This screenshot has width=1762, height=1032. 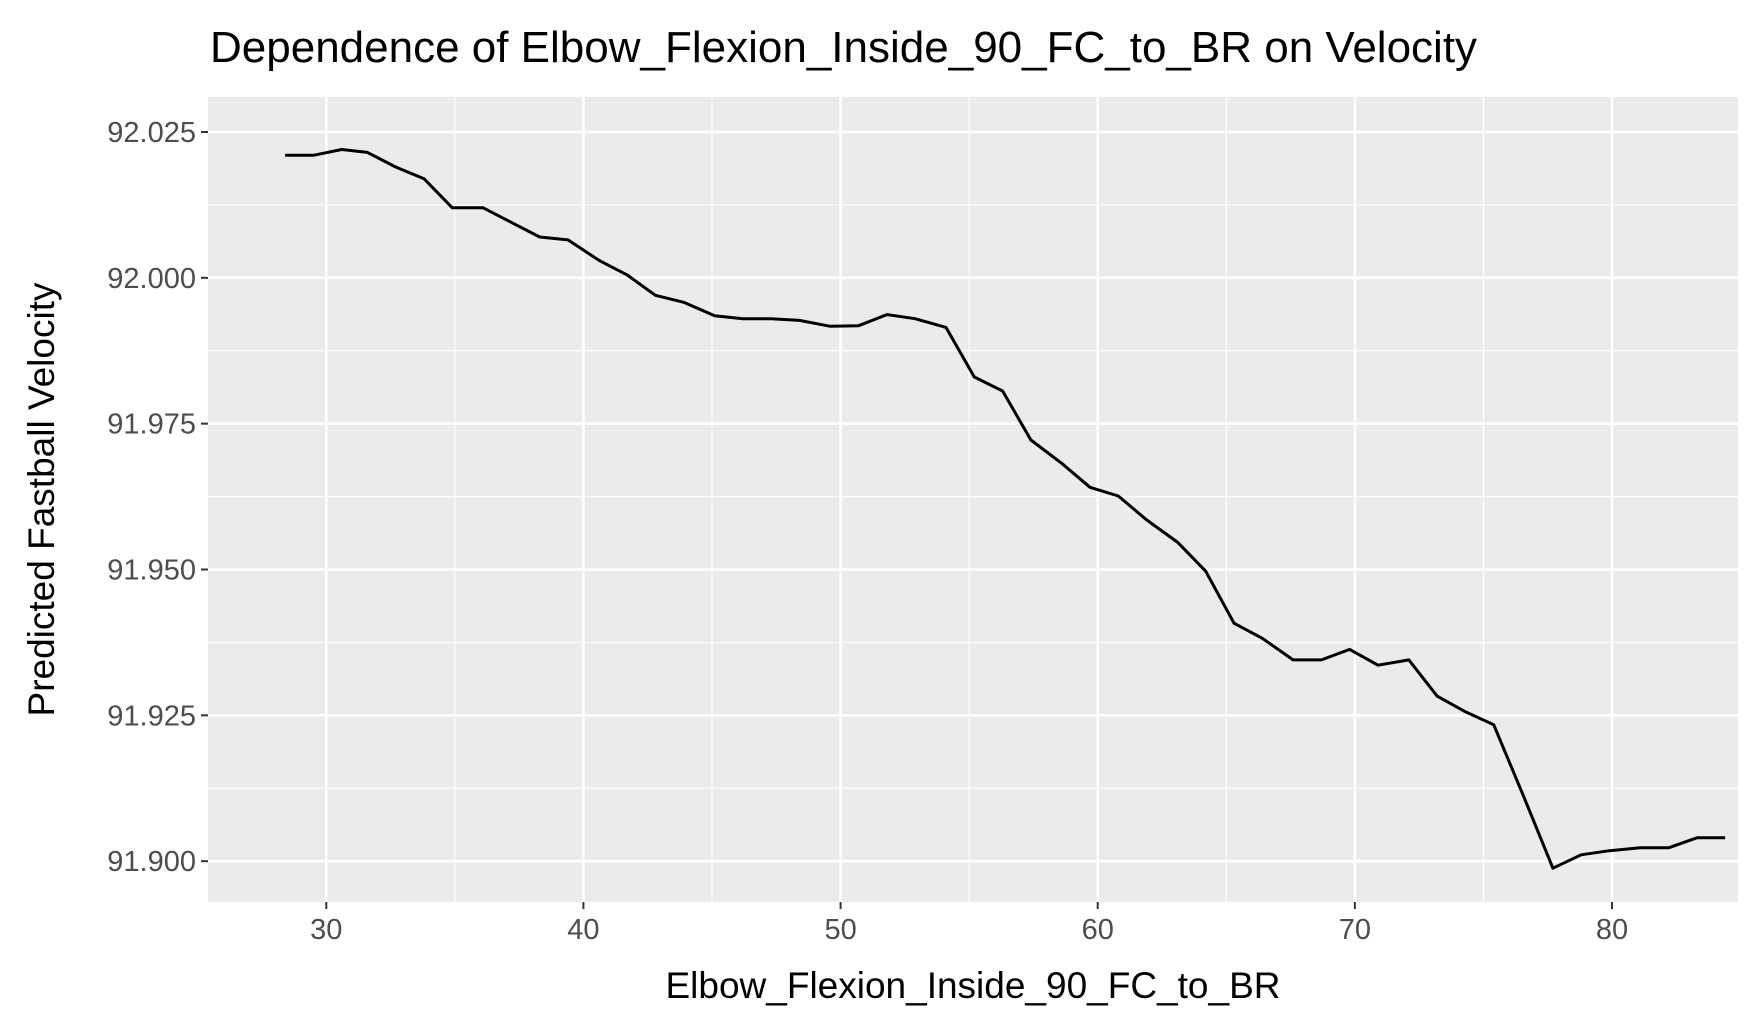 I want to click on x-tick-label: 40, so click(x=583, y=930).